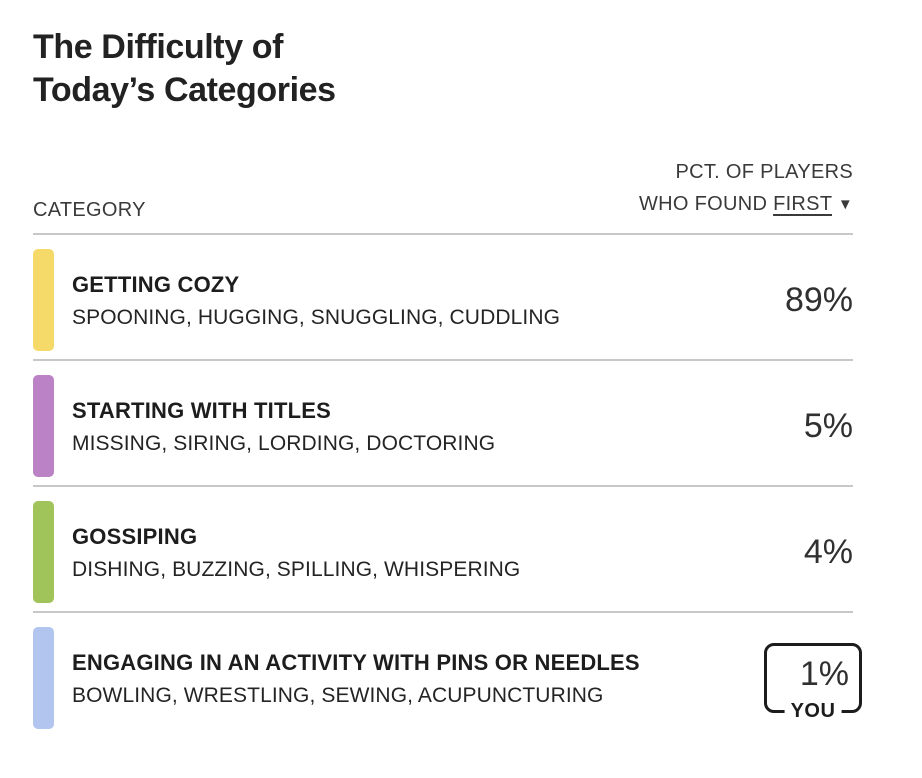 This screenshot has width=922, height=778. What do you see at coordinates (316, 317) in the screenshot?
I see `category-words: SPOONING, HUGGING, SNUGGLING, CUDDLING` at bounding box center [316, 317].